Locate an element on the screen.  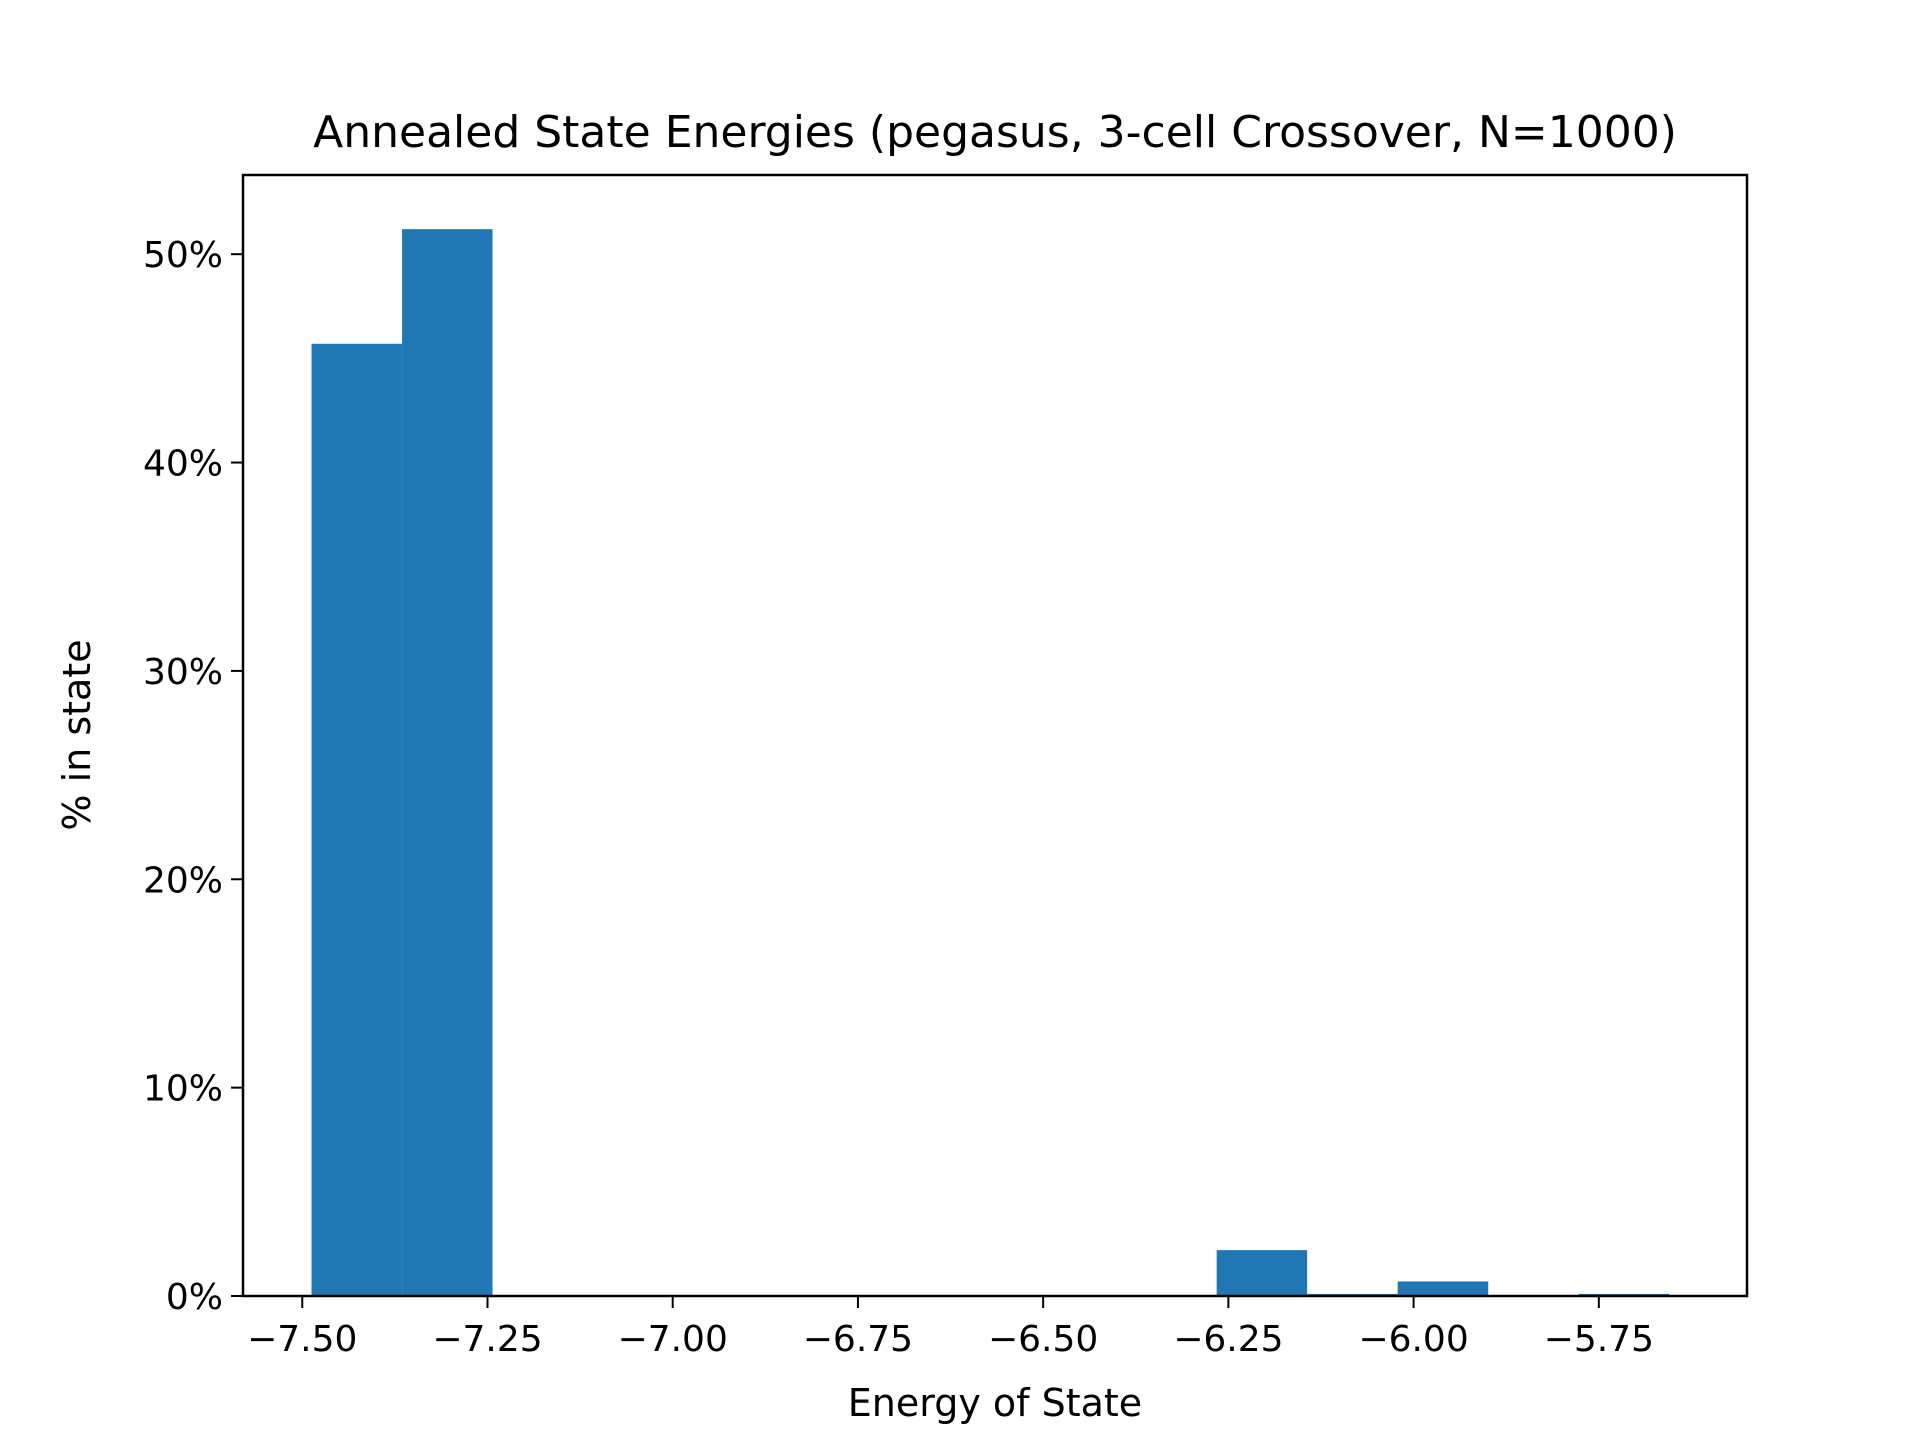
x-tick-label: −5.75 is located at coordinates (1599, 1339).